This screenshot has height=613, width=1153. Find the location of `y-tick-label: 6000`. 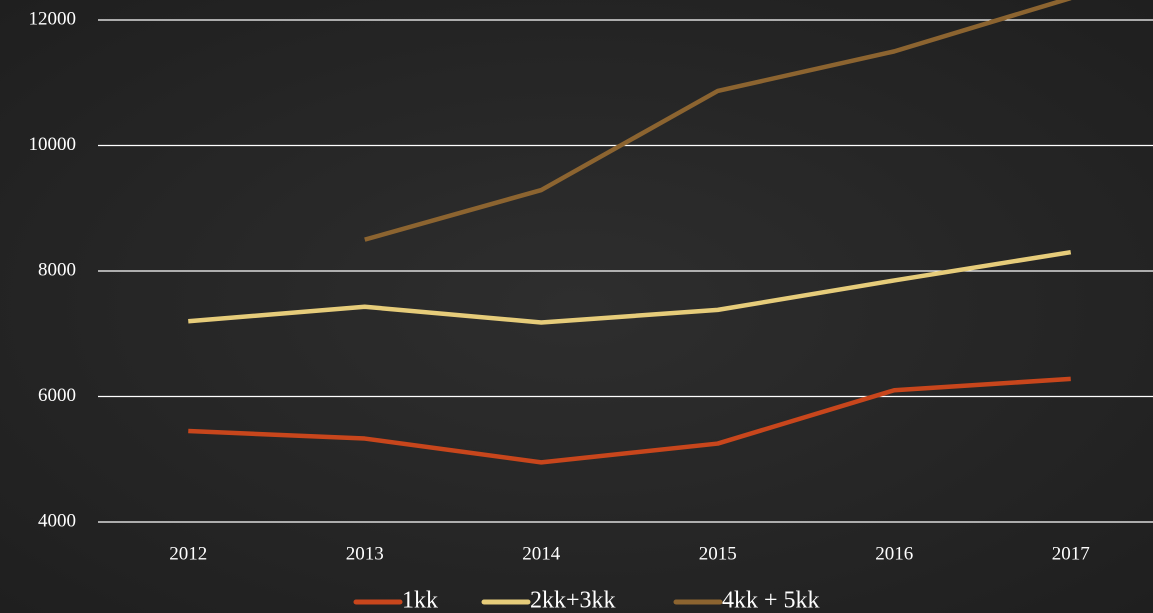

y-tick-label: 6000 is located at coordinates (57, 395).